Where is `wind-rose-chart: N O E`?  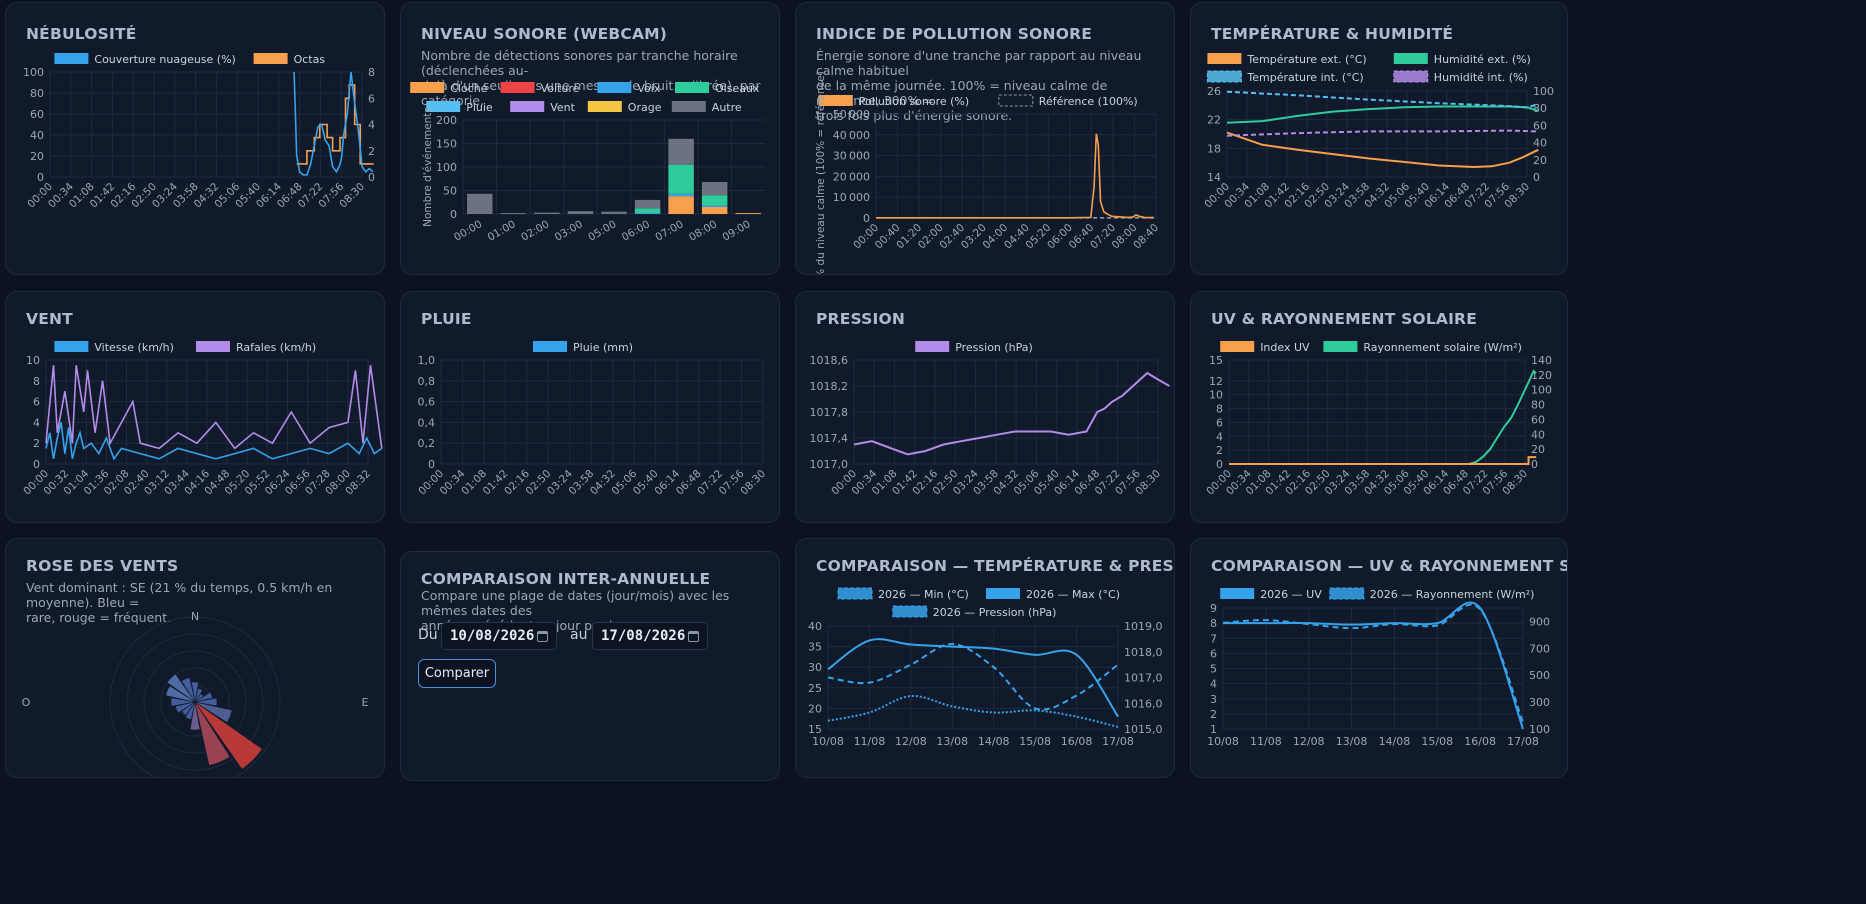
wind-rose-chart: N O E is located at coordinates (195, 693).